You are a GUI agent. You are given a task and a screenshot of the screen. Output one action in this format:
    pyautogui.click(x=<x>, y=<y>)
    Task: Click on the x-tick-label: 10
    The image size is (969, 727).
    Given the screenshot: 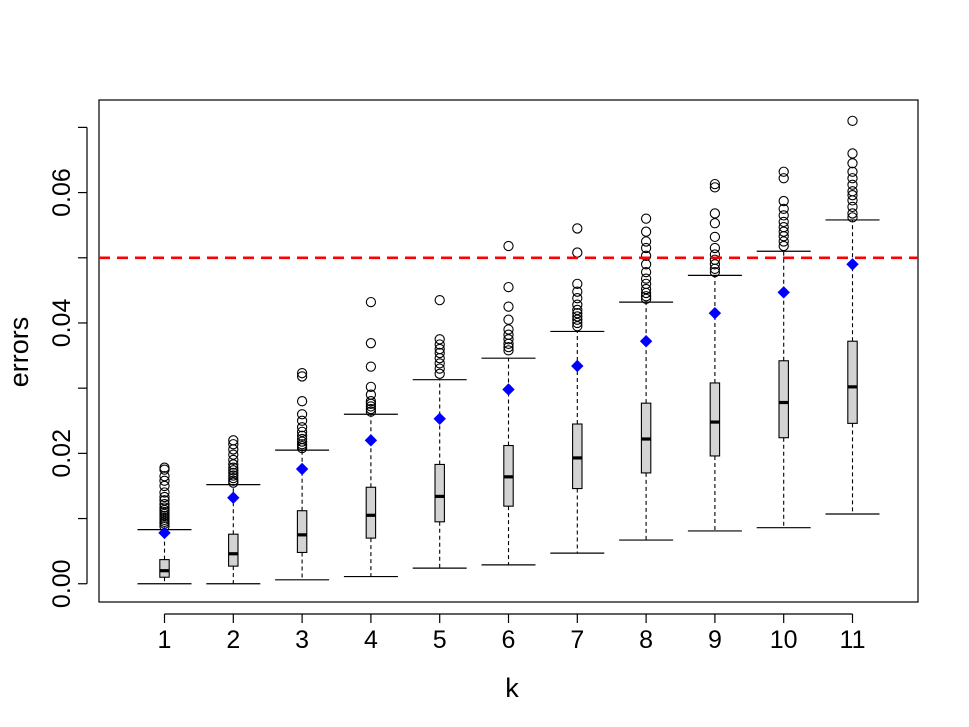 What is the action you would take?
    pyautogui.click(x=784, y=640)
    